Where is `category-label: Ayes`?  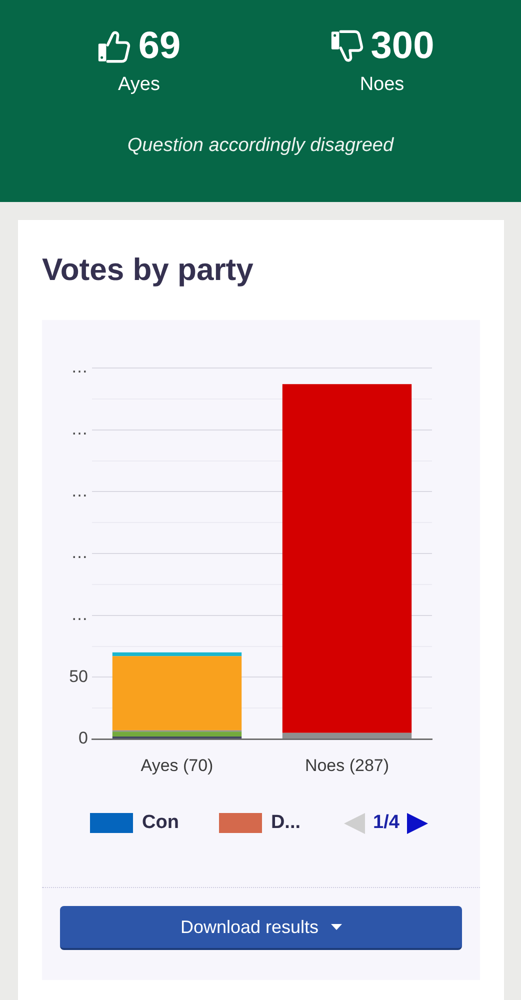
category-label: Ayes is located at coordinates (139, 85).